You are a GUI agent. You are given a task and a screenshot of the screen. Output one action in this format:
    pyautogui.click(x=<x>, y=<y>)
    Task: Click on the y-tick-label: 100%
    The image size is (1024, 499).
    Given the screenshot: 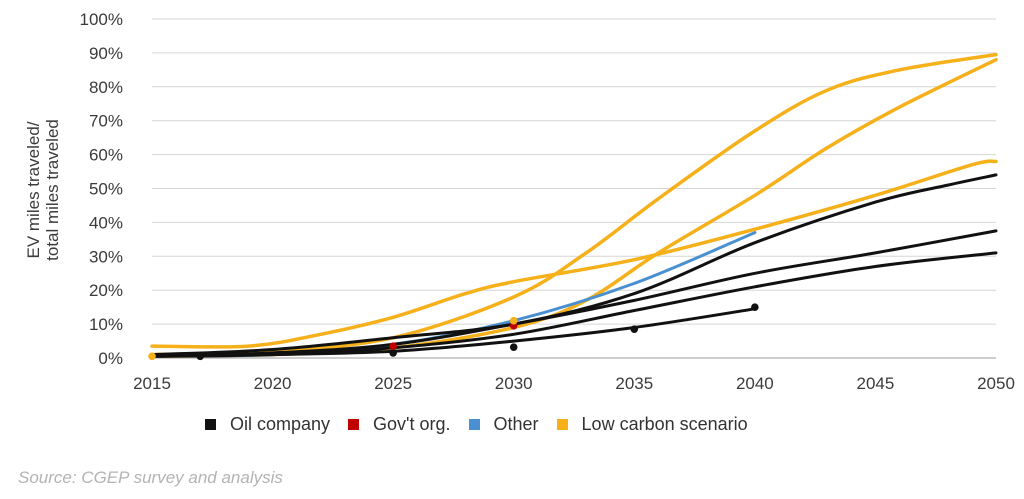 What is the action you would take?
    pyautogui.click(x=101, y=19)
    